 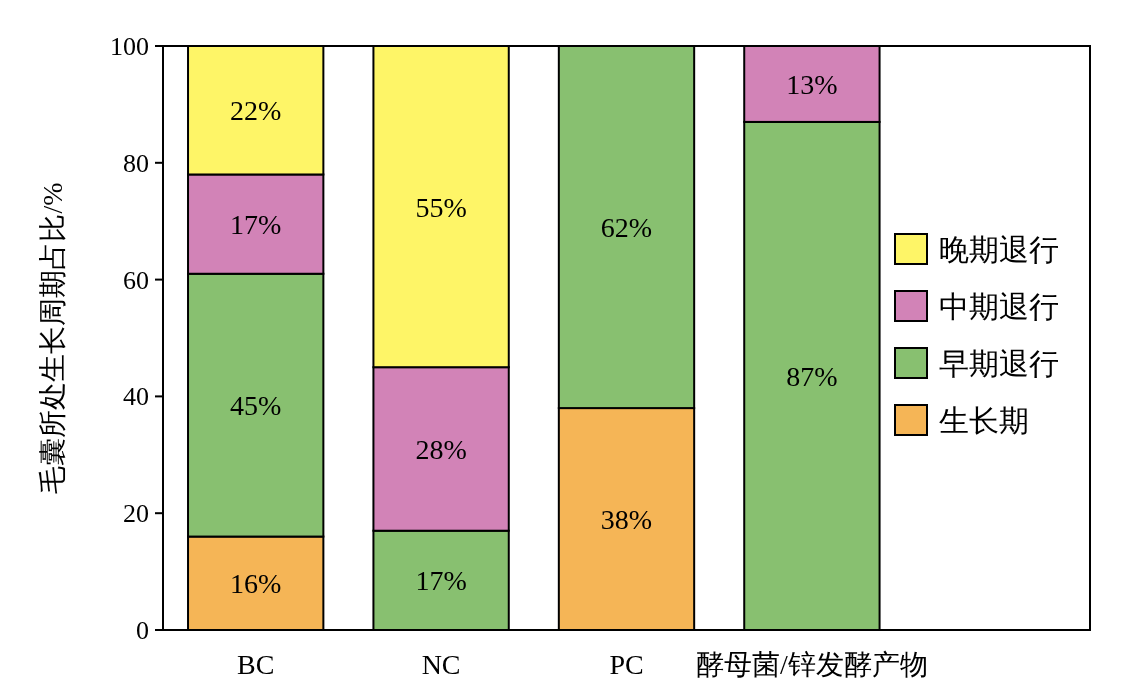 I want to click on data-label: 28%, so click(x=441, y=449).